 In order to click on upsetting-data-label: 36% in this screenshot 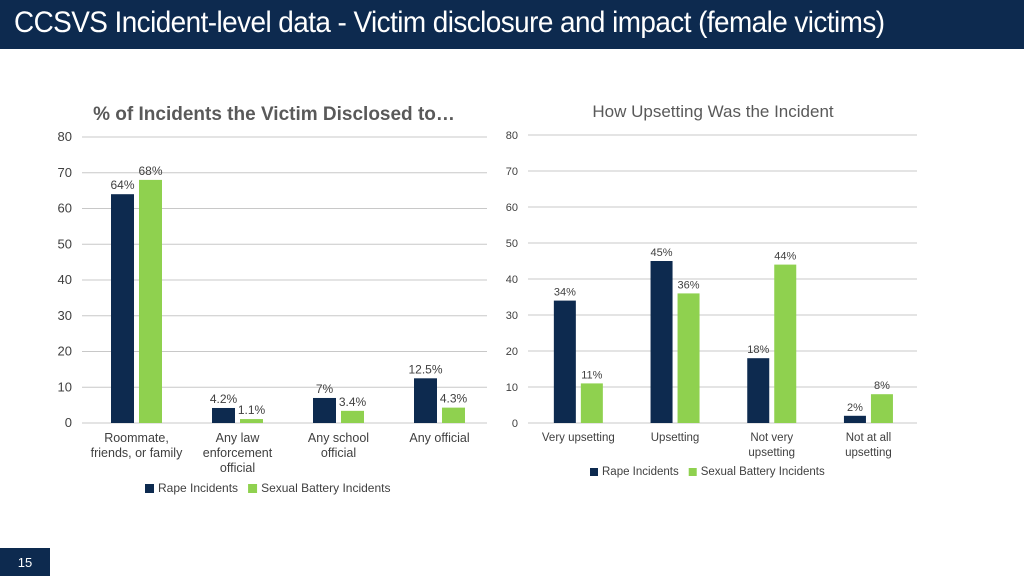, I will do `click(689, 285)`.